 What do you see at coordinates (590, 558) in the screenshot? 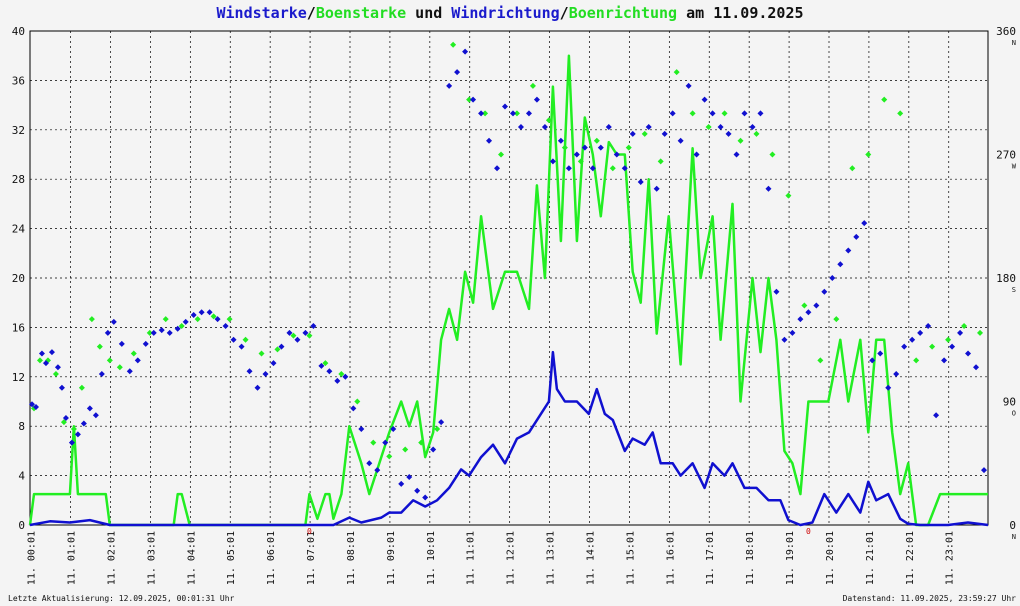
I see `x-tick-label: 11. 14:01` at bounding box center [590, 558].